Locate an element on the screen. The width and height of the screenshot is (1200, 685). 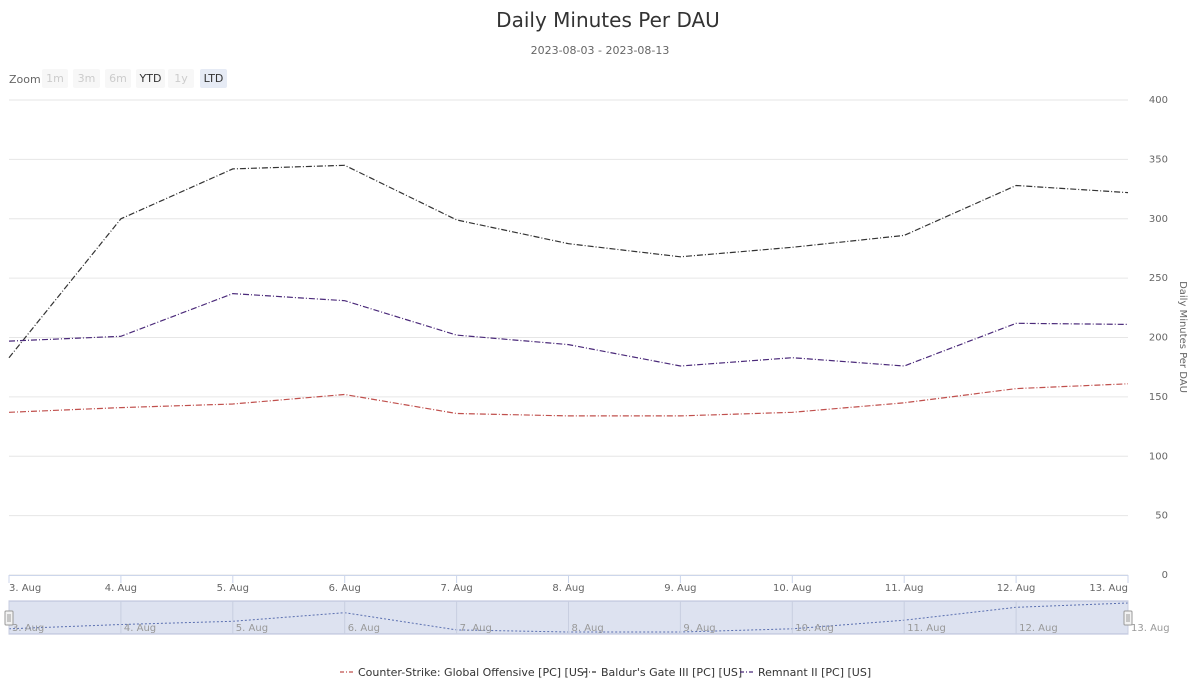
zoom-button-1y: 1y is located at coordinates (181, 78).